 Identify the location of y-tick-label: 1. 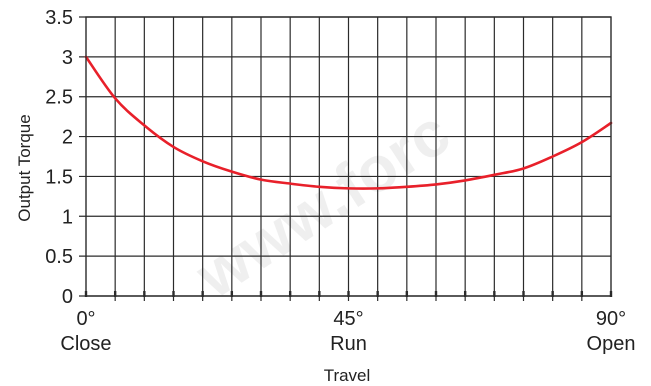
(67, 217).